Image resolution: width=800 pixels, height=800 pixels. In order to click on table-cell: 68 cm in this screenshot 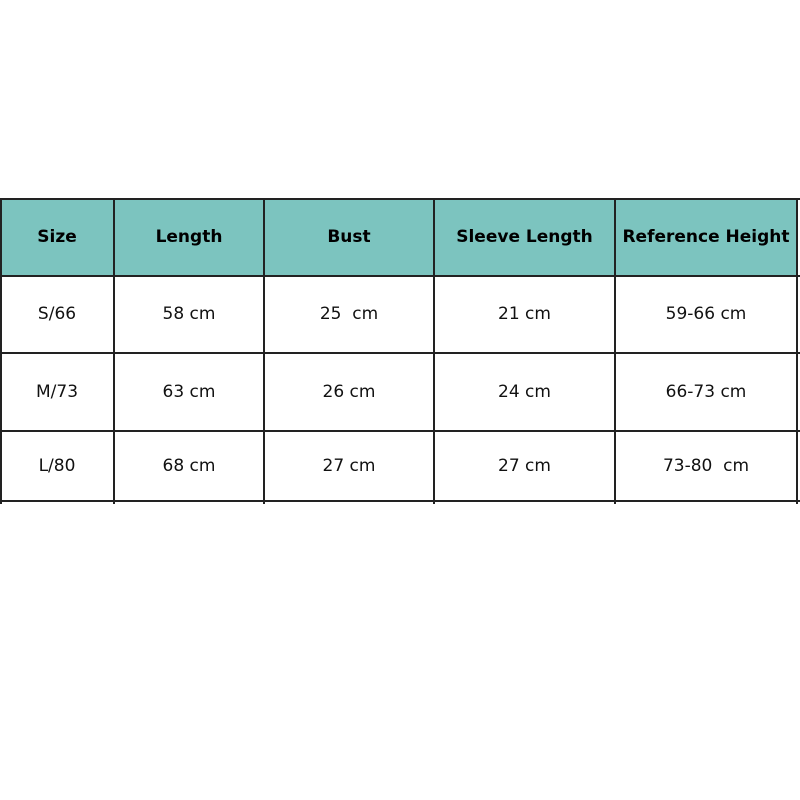, I will do `click(189, 465)`.